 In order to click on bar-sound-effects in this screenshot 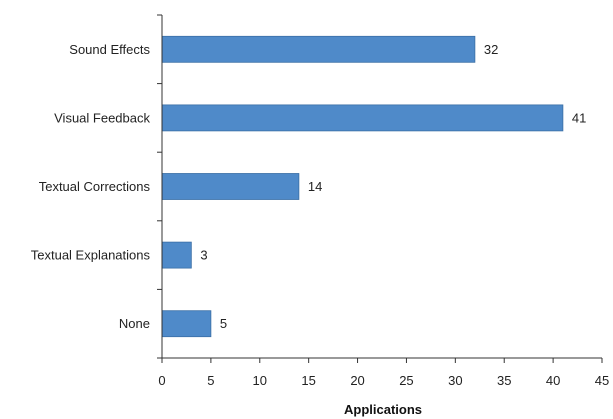, I will do `click(318, 49)`.